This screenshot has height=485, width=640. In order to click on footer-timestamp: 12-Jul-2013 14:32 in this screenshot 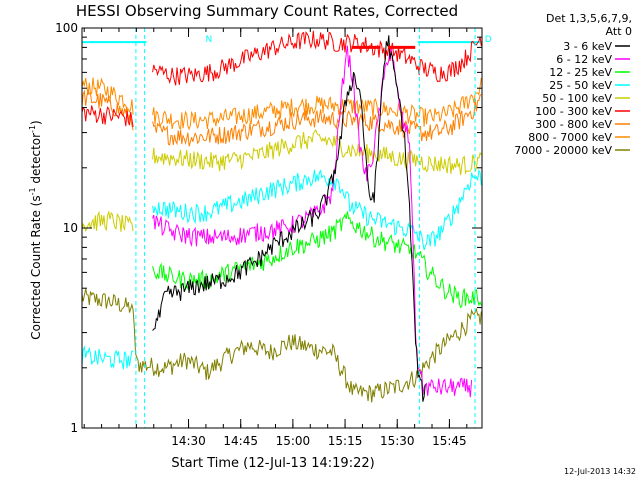, I will do `click(600, 471)`.